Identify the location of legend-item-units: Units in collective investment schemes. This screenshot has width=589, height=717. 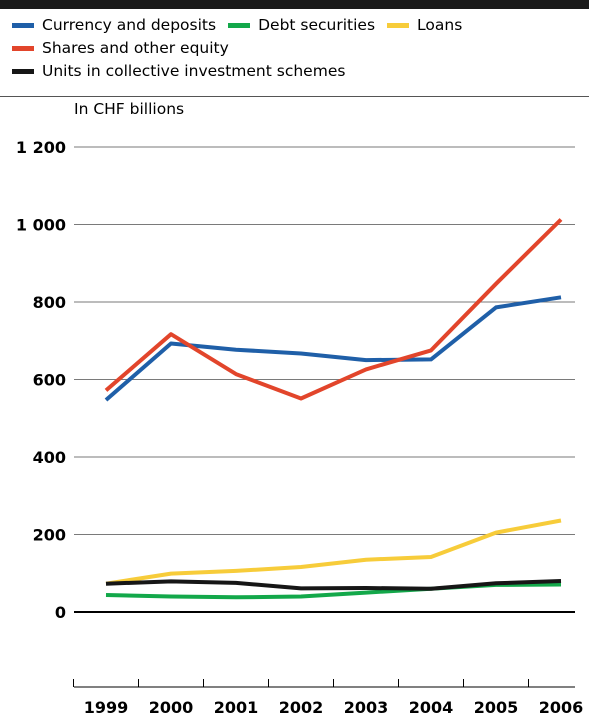
(178, 71).